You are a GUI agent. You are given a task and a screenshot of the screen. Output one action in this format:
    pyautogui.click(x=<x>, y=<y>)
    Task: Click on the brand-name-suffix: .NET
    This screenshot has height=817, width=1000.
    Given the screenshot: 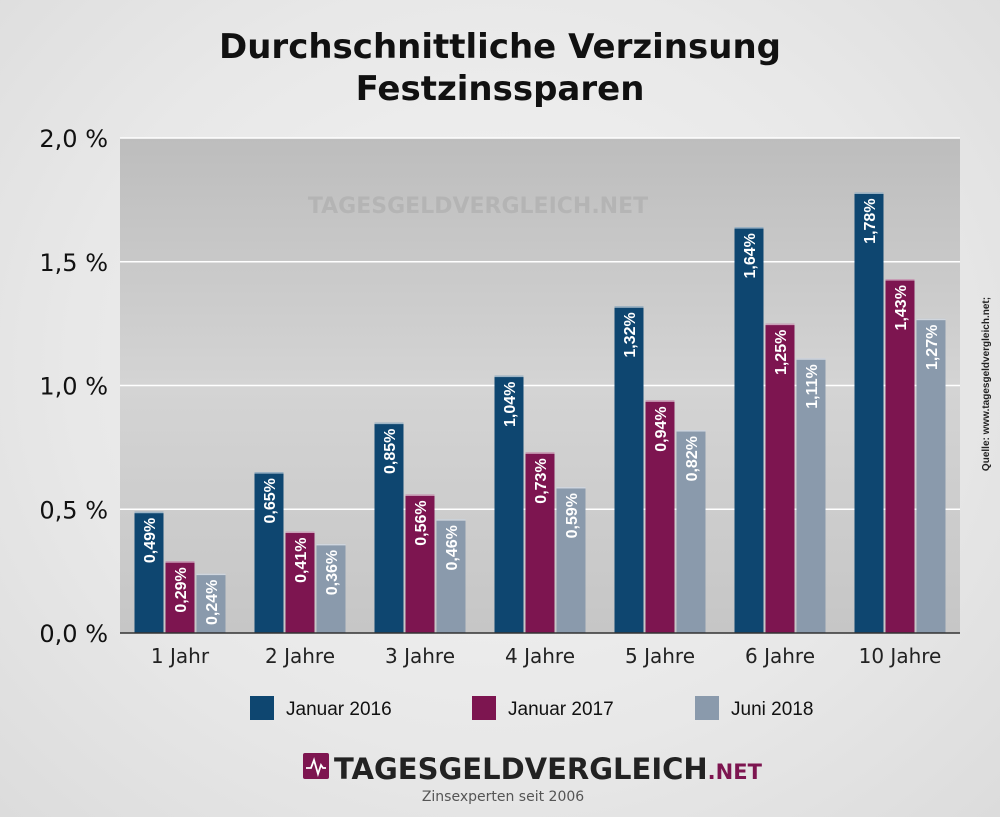 What is the action you would take?
    pyautogui.click(x=735, y=772)
    